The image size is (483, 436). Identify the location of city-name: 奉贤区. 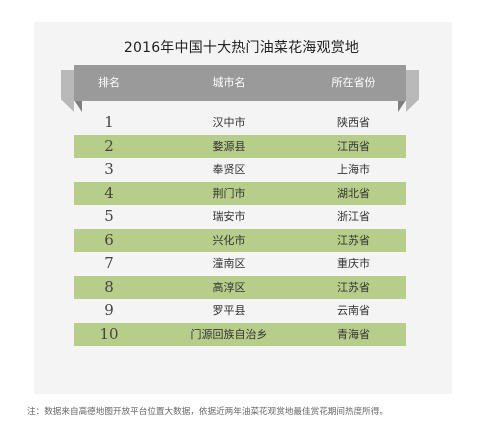
(229, 169).